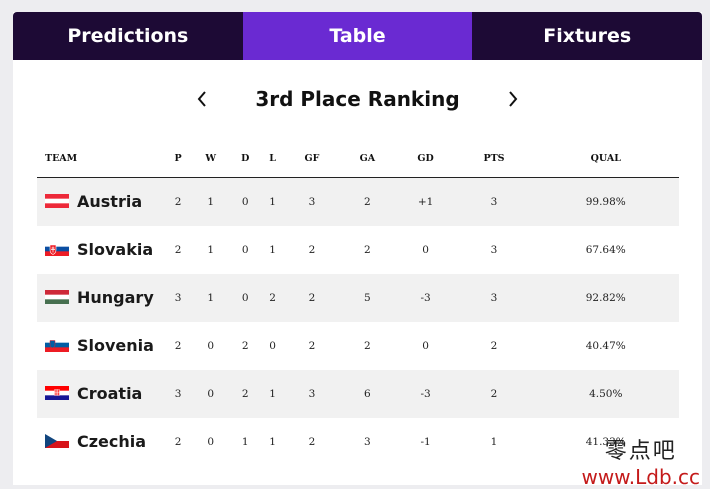  I want to click on column-header-goals-for: GF, so click(312, 159).